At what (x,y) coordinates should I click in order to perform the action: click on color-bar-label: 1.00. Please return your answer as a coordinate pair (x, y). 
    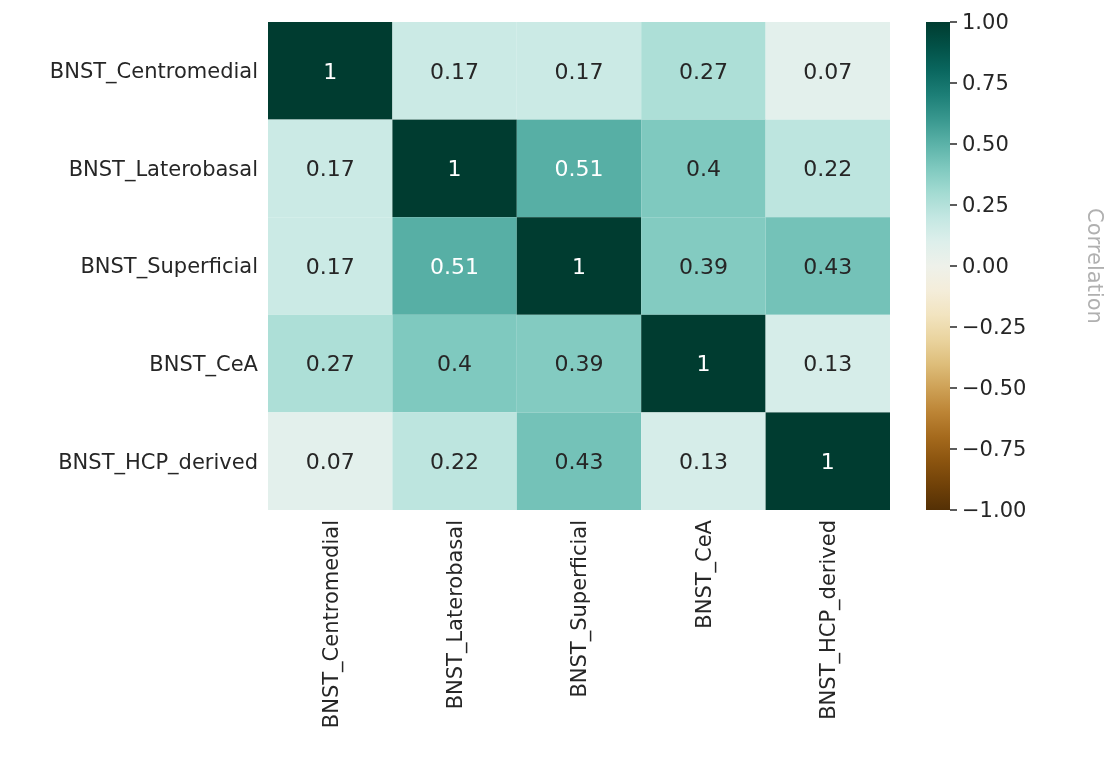
    Looking at the image, I should click on (985, 22).